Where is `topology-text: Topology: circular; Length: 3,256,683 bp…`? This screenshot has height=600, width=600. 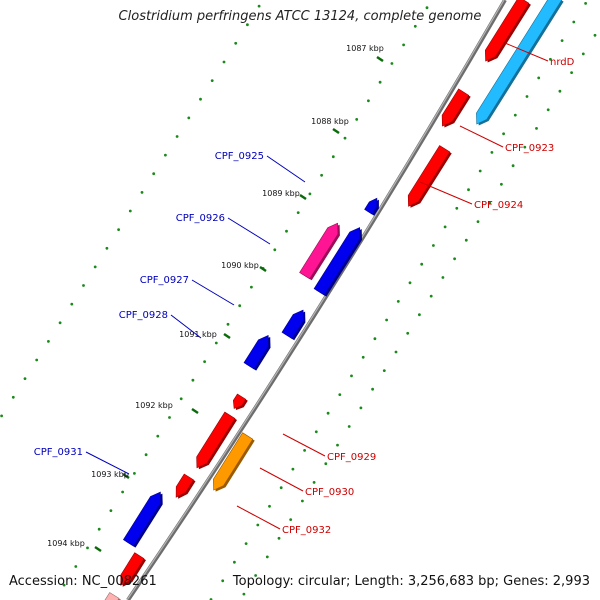 topology-text: Topology: circular; Length: 3,256,683 bp… is located at coordinates (411, 581).